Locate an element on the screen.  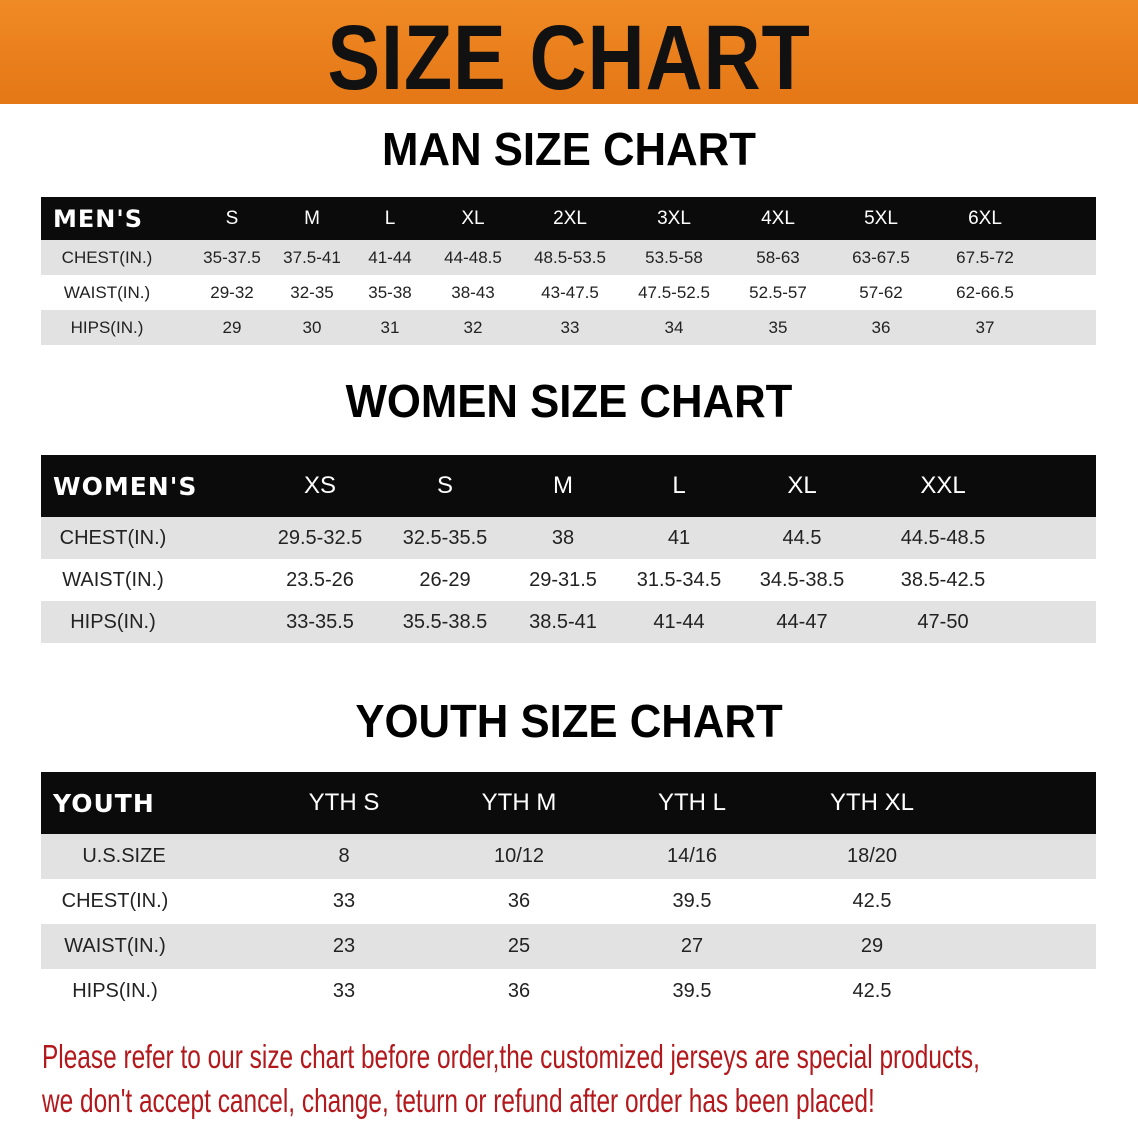
table-cell: 25 is located at coordinates (519, 946).